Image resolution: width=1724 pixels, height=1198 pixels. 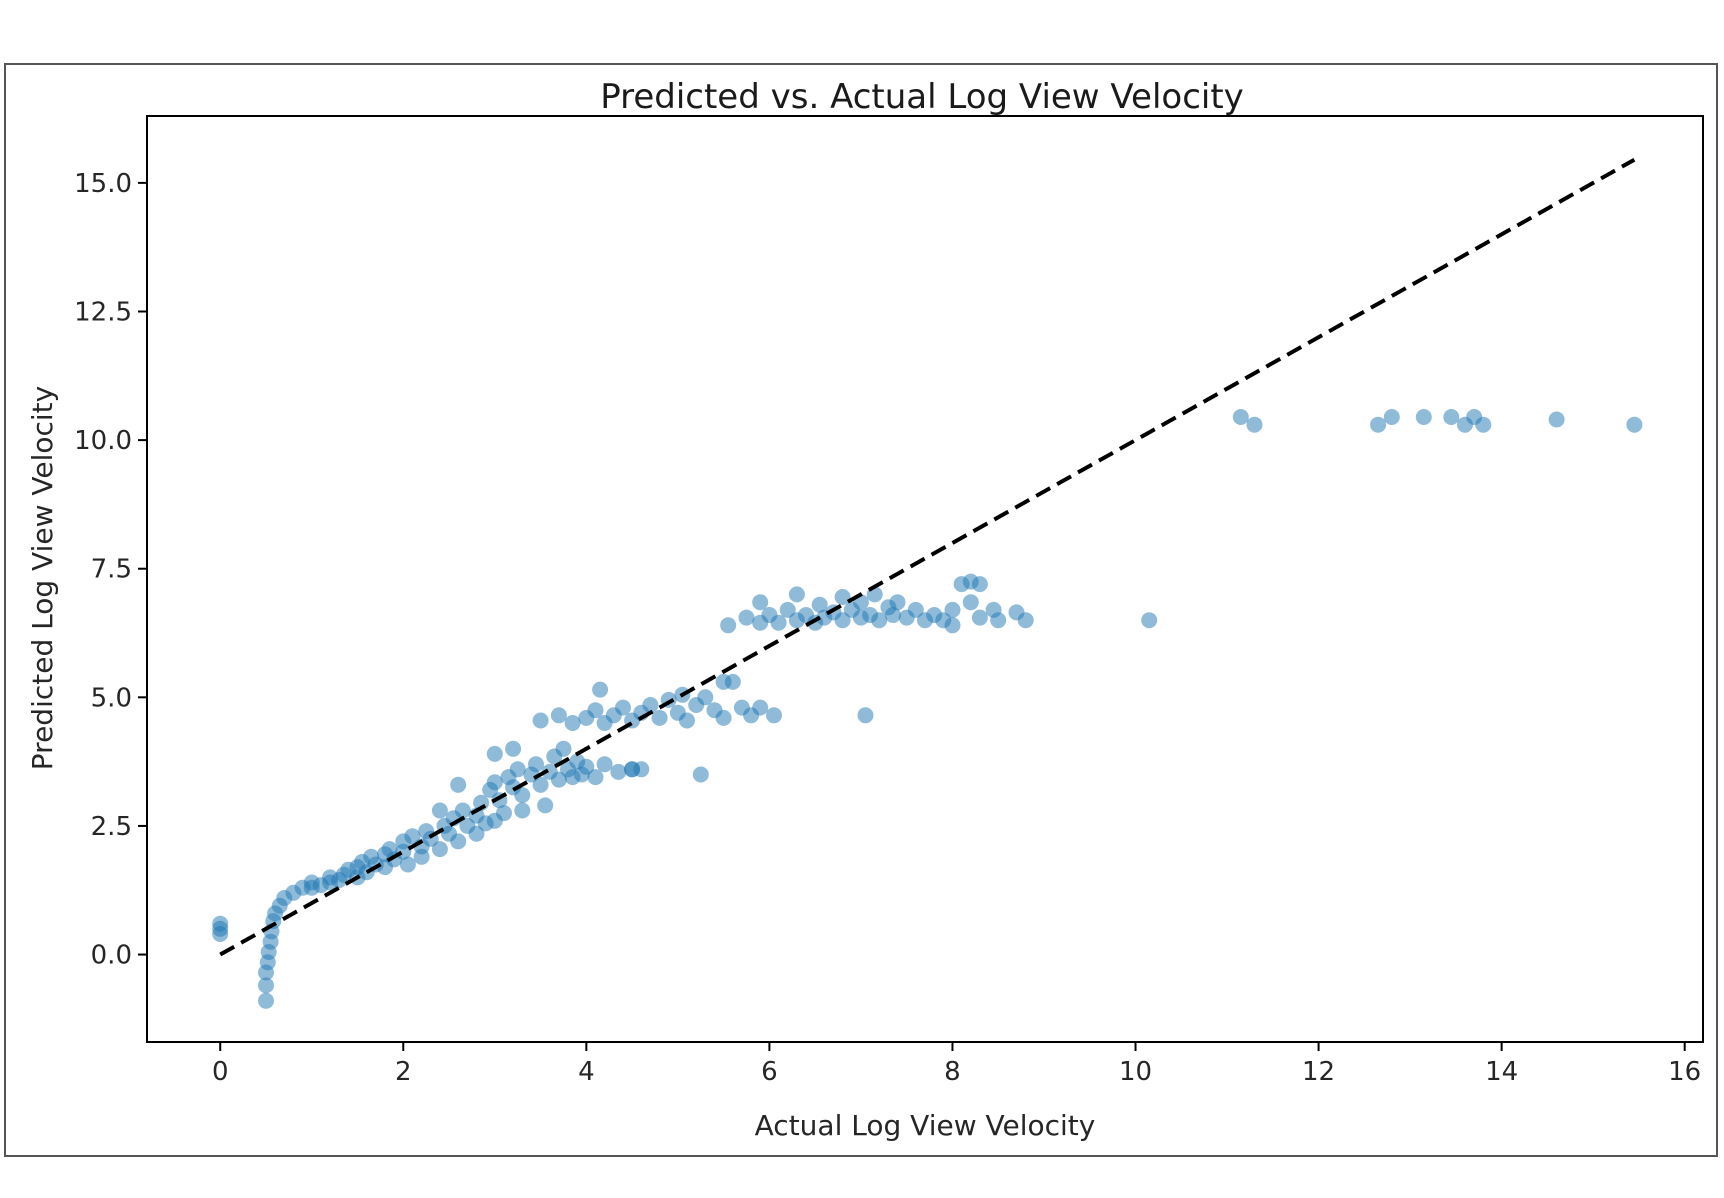 What do you see at coordinates (1501, 1072) in the screenshot?
I see `x-tick-label: 14` at bounding box center [1501, 1072].